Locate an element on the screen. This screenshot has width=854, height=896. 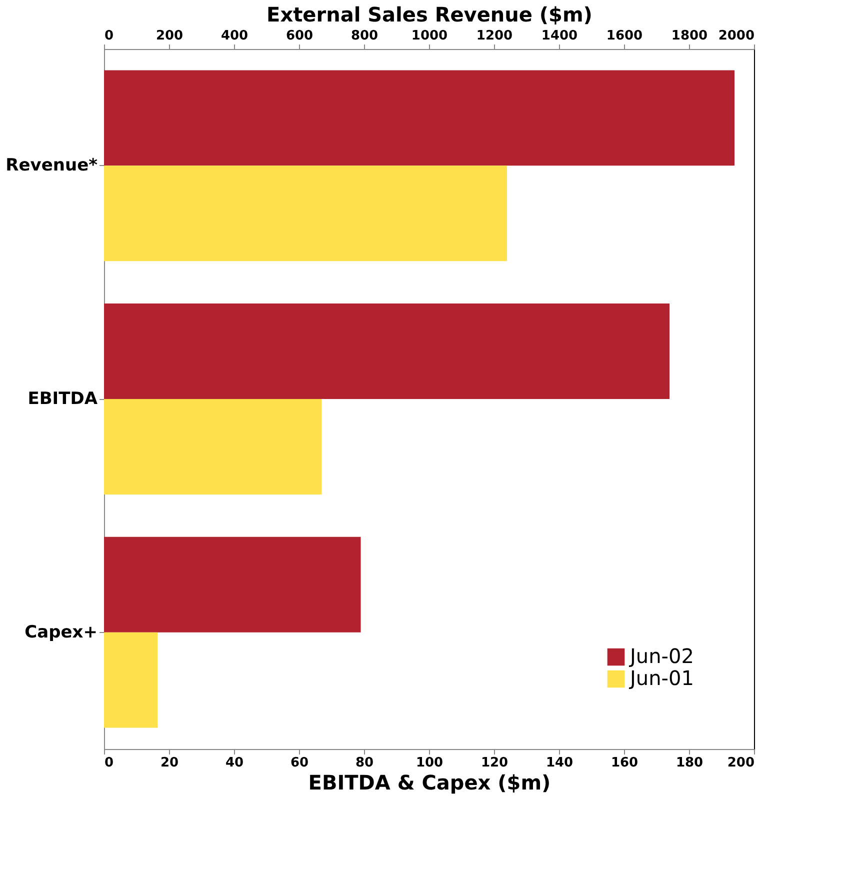
x2-tick-label: 1800 is located at coordinates (689, 36).